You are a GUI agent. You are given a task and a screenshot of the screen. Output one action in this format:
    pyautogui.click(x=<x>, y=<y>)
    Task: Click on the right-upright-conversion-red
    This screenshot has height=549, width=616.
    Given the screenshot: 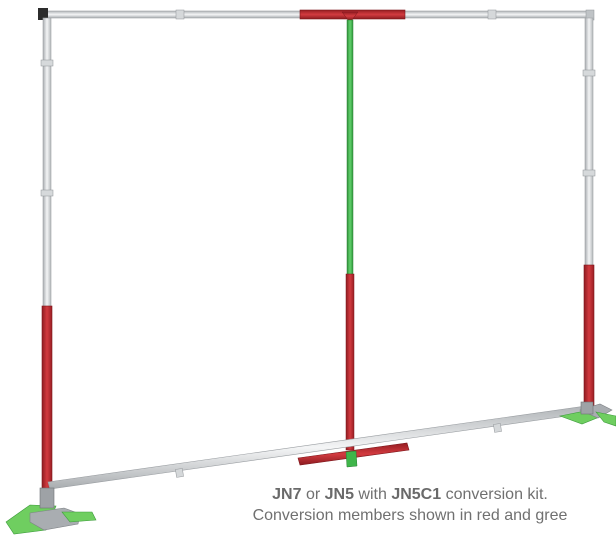 What is the action you would take?
    pyautogui.click(x=589, y=336)
    